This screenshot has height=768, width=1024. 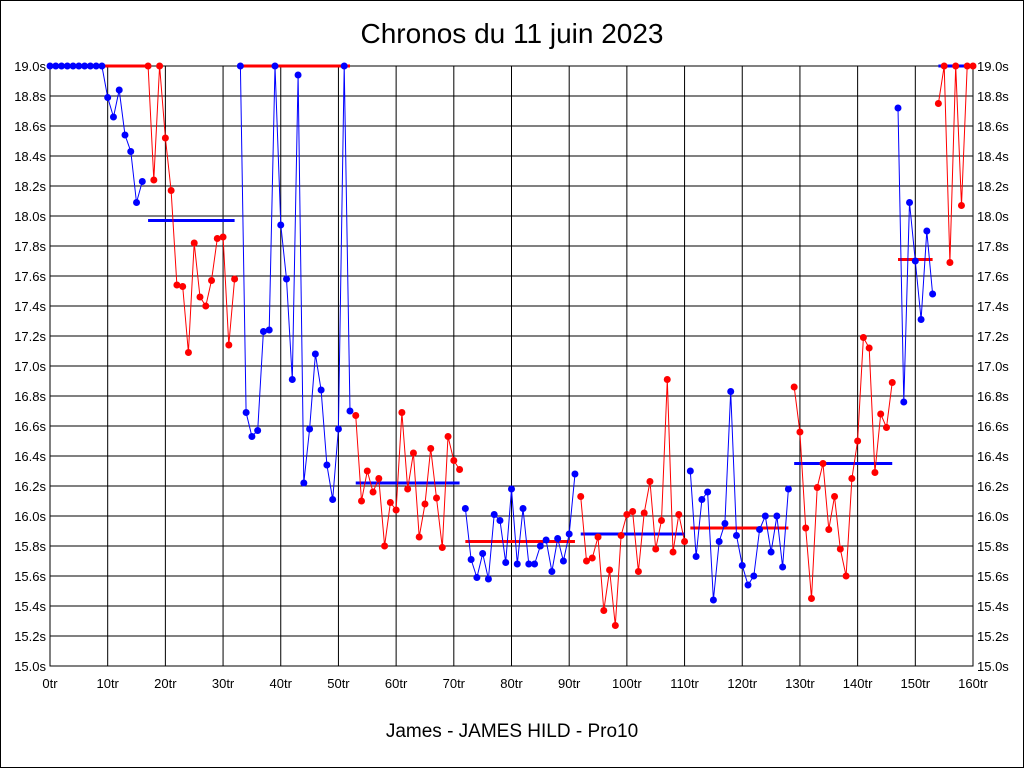 I want to click on y-tick-label-right: 15.0s, so click(x=993, y=666).